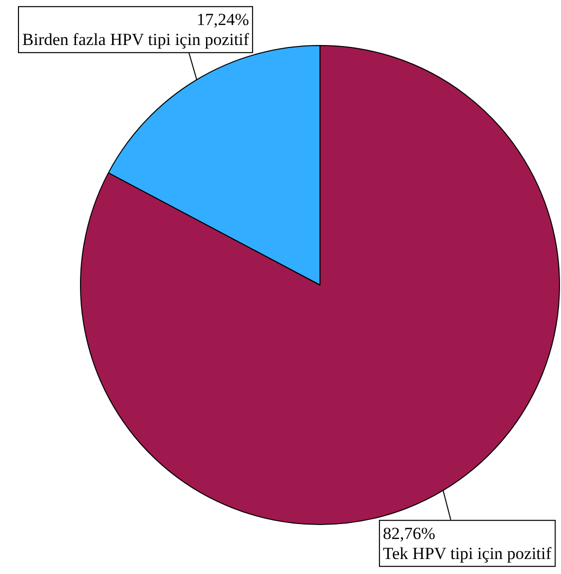 The image size is (561, 574). Describe the element at coordinates (223, 20) in the screenshot. I see `data-label: 17,24%` at that location.